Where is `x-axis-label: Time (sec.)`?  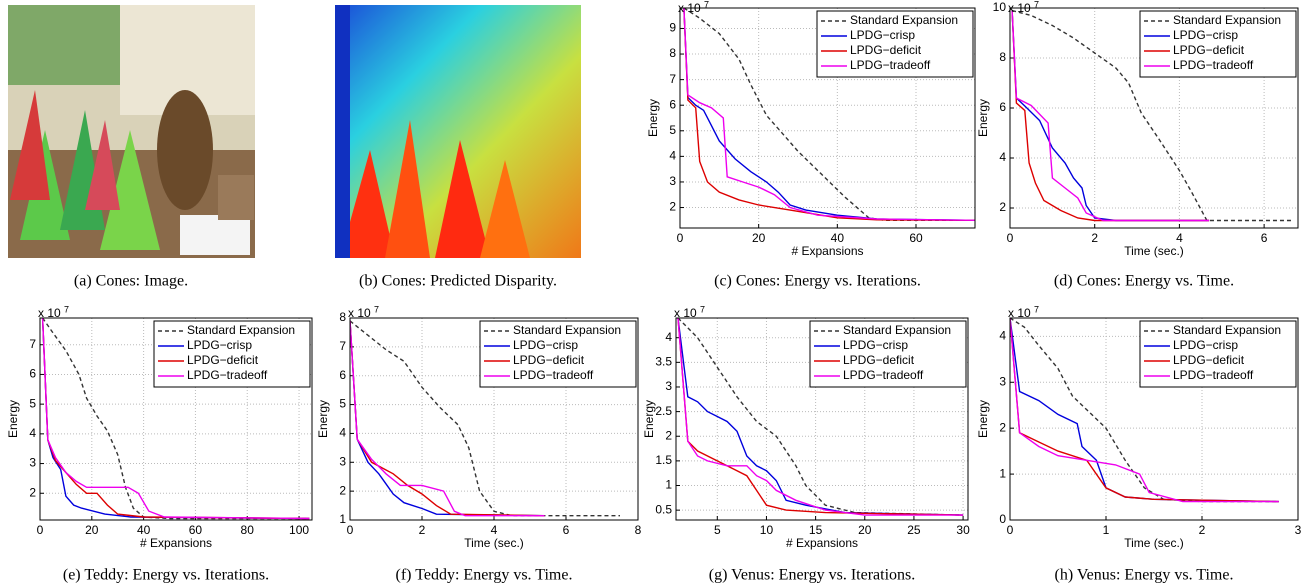
x-axis-label: Time (sec.) is located at coordinates (1154, 251).